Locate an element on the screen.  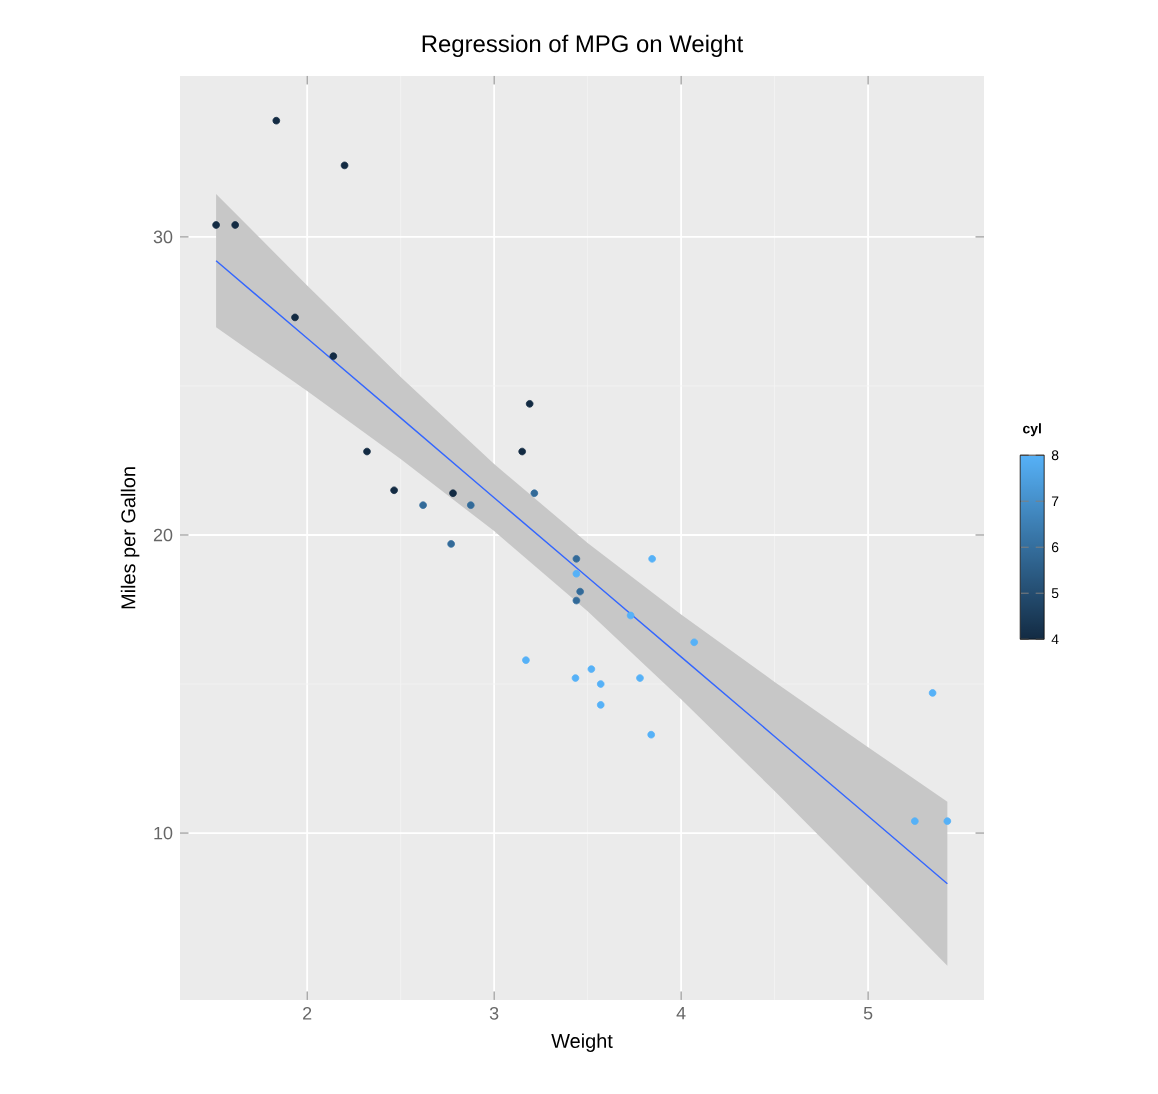
chart-title: Regression of MPG on Weight is located at coordinates (583, 45).